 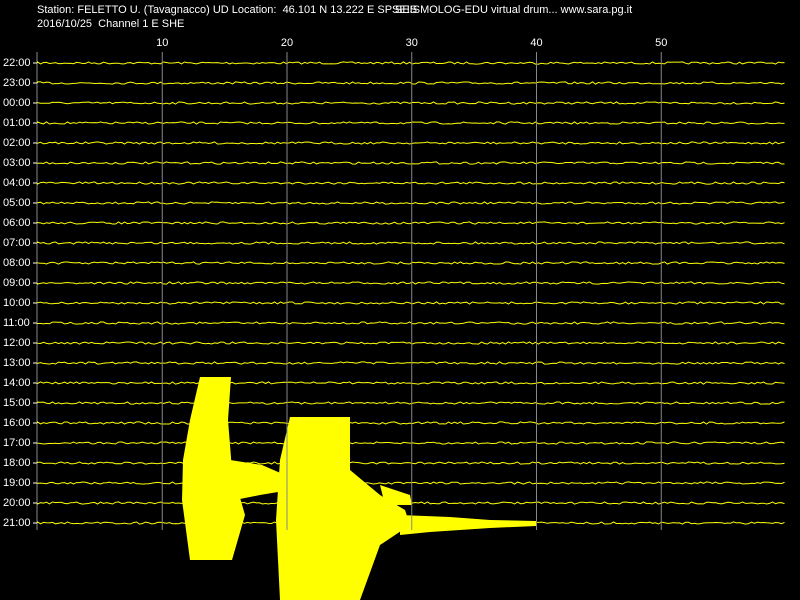 I want to click on y-tick-label: 19:00, so click(x=17, y=483).